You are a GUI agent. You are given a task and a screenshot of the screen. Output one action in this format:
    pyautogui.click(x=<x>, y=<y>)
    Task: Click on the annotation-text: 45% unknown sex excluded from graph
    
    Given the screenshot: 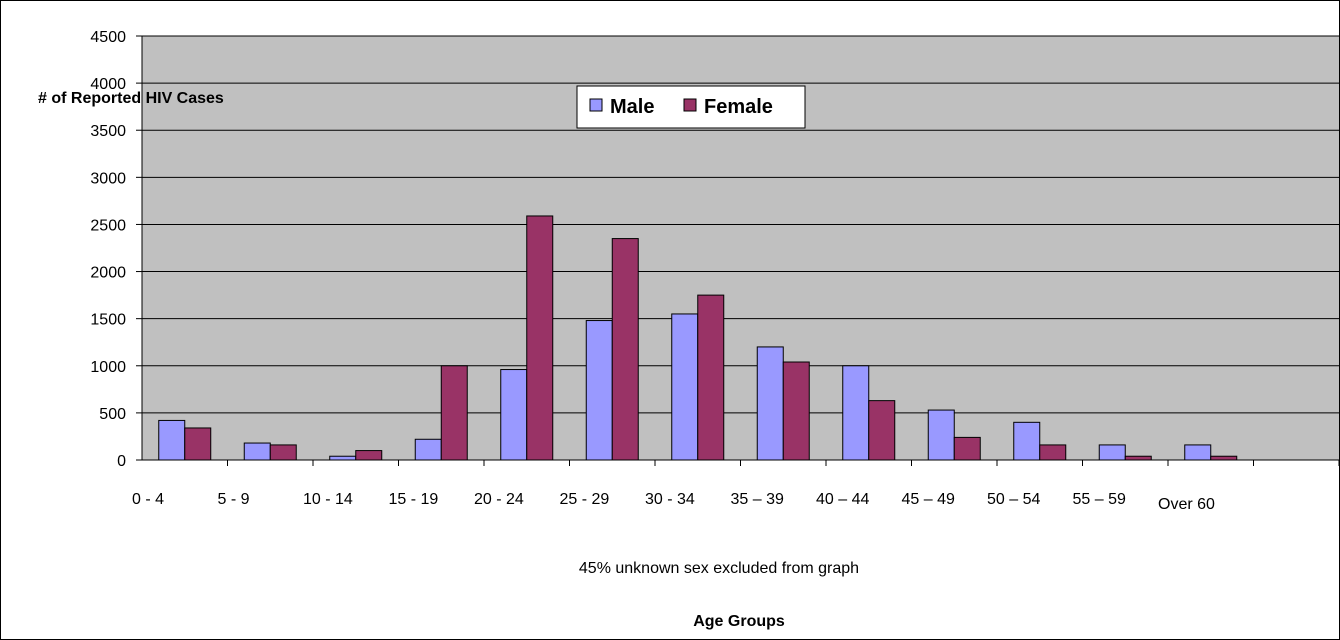 What is the action you would take?
    pyautogui.click(x=719, y=568)
    